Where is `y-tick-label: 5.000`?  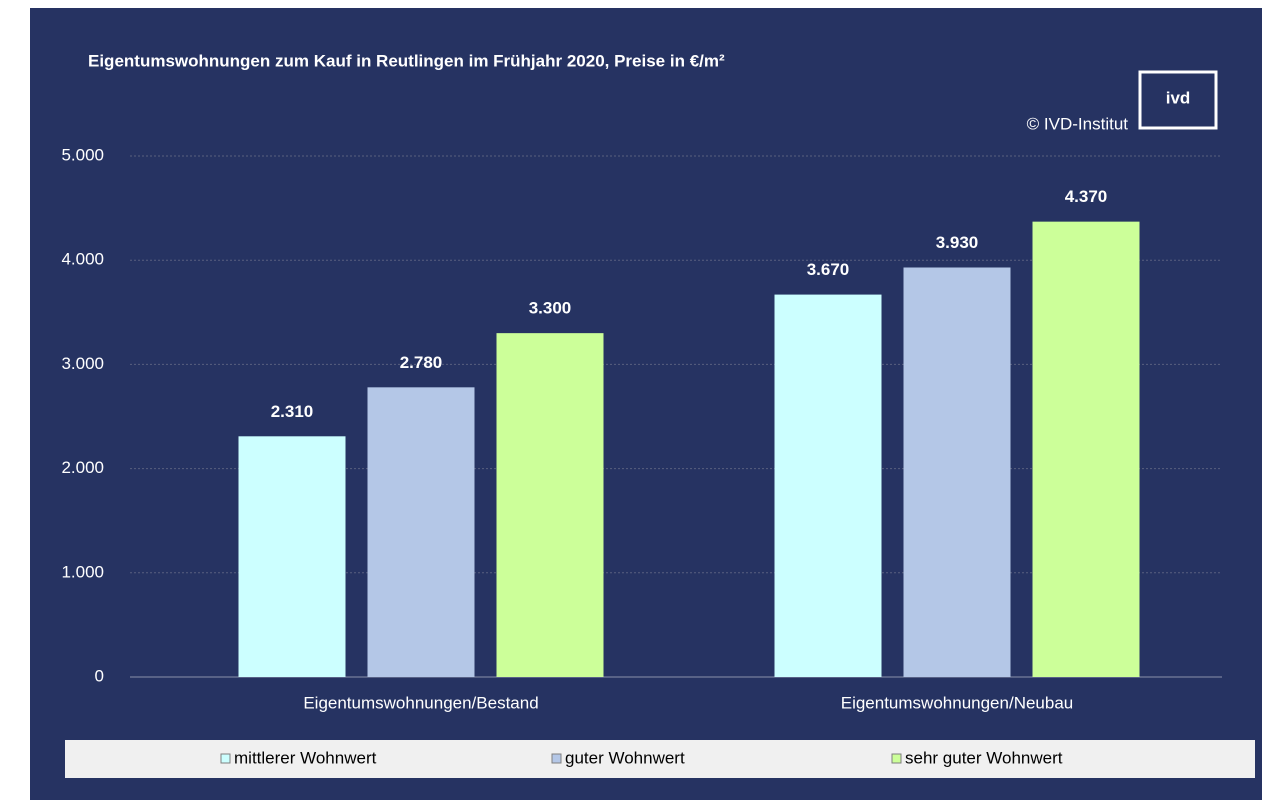
y-tick-label: 5.000 is located at coordinates (82, 154).